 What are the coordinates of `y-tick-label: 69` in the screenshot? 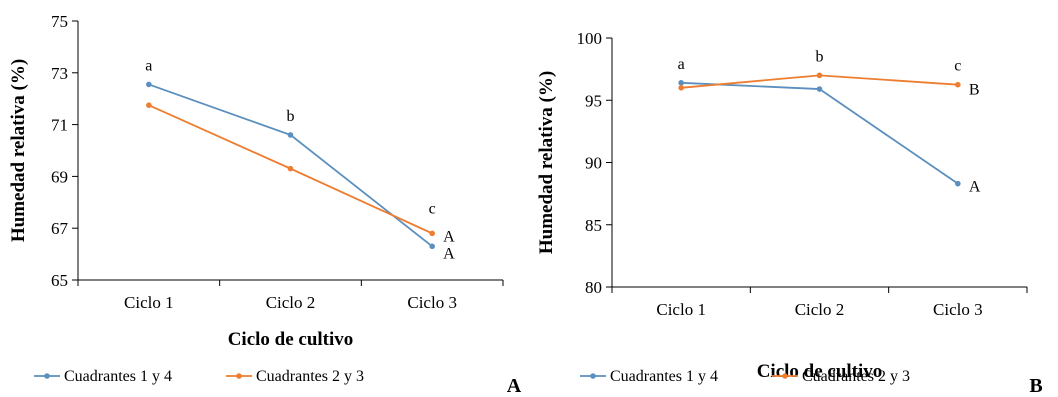 It's located at (59, 176).